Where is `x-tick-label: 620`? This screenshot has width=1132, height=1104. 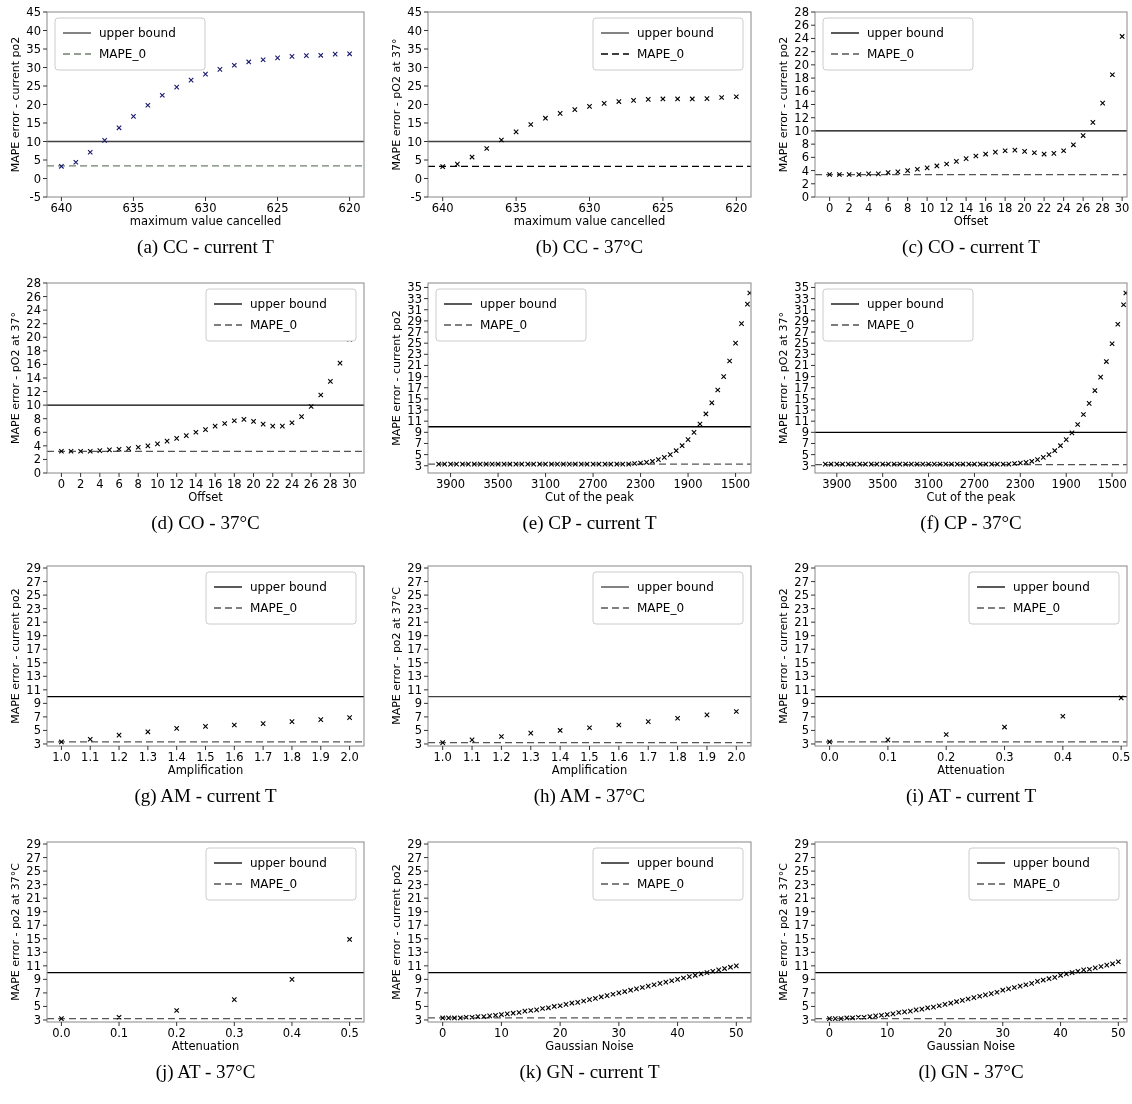
x-tick-label: 620 is located at coordinates (349, 208).